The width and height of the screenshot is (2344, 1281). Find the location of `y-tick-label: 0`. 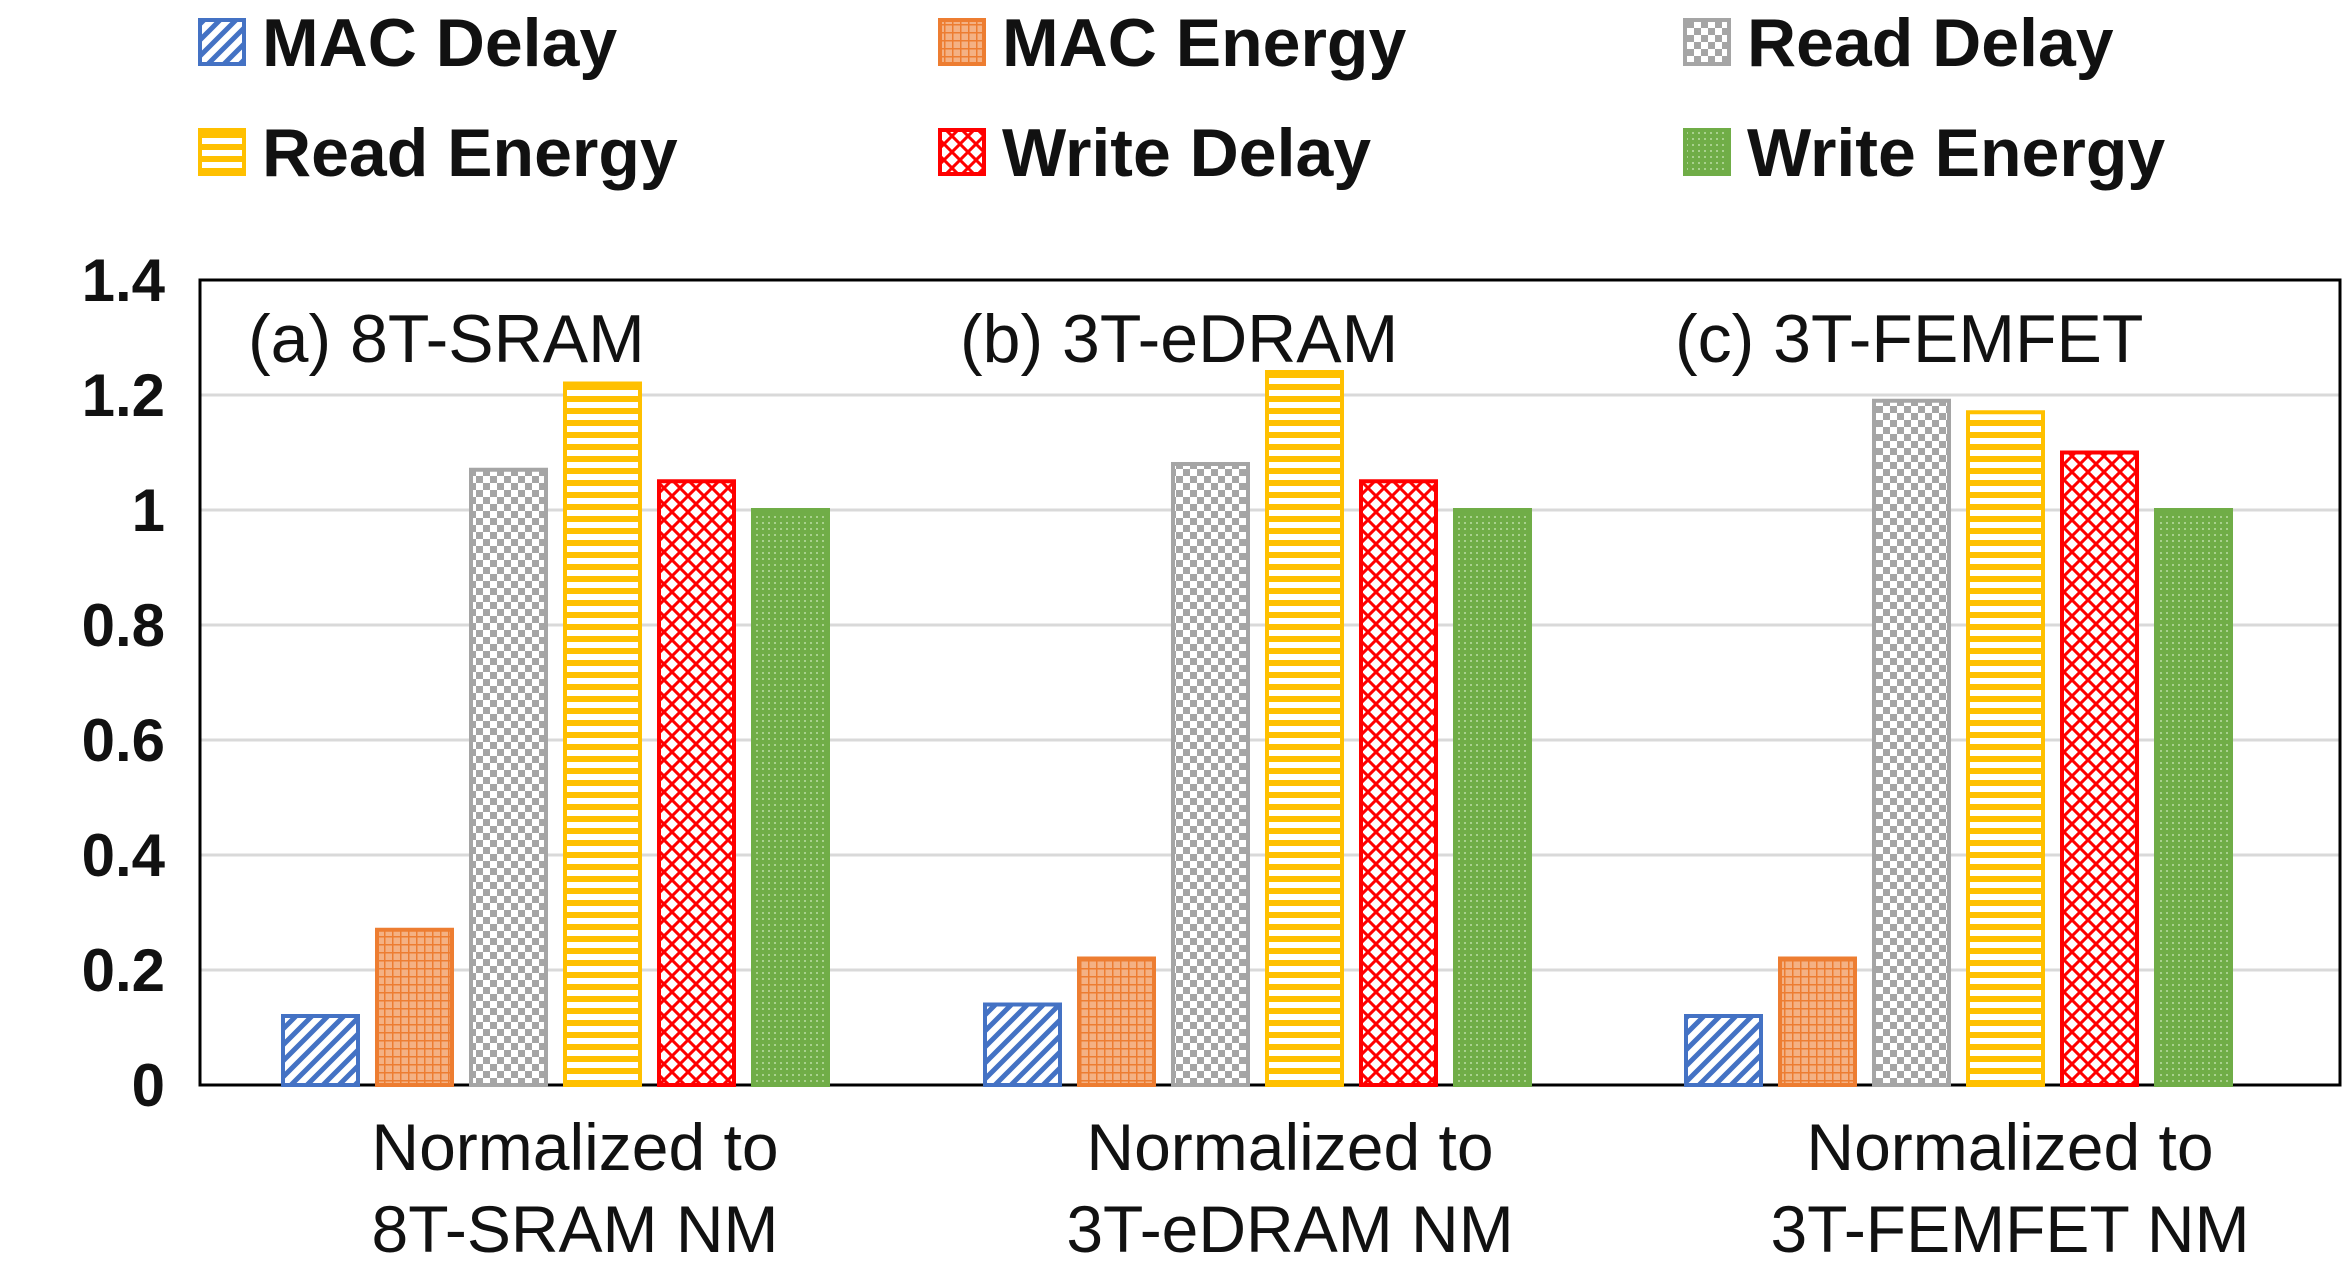

y-tick-label: 0 is located at coordinates (148, 1085).